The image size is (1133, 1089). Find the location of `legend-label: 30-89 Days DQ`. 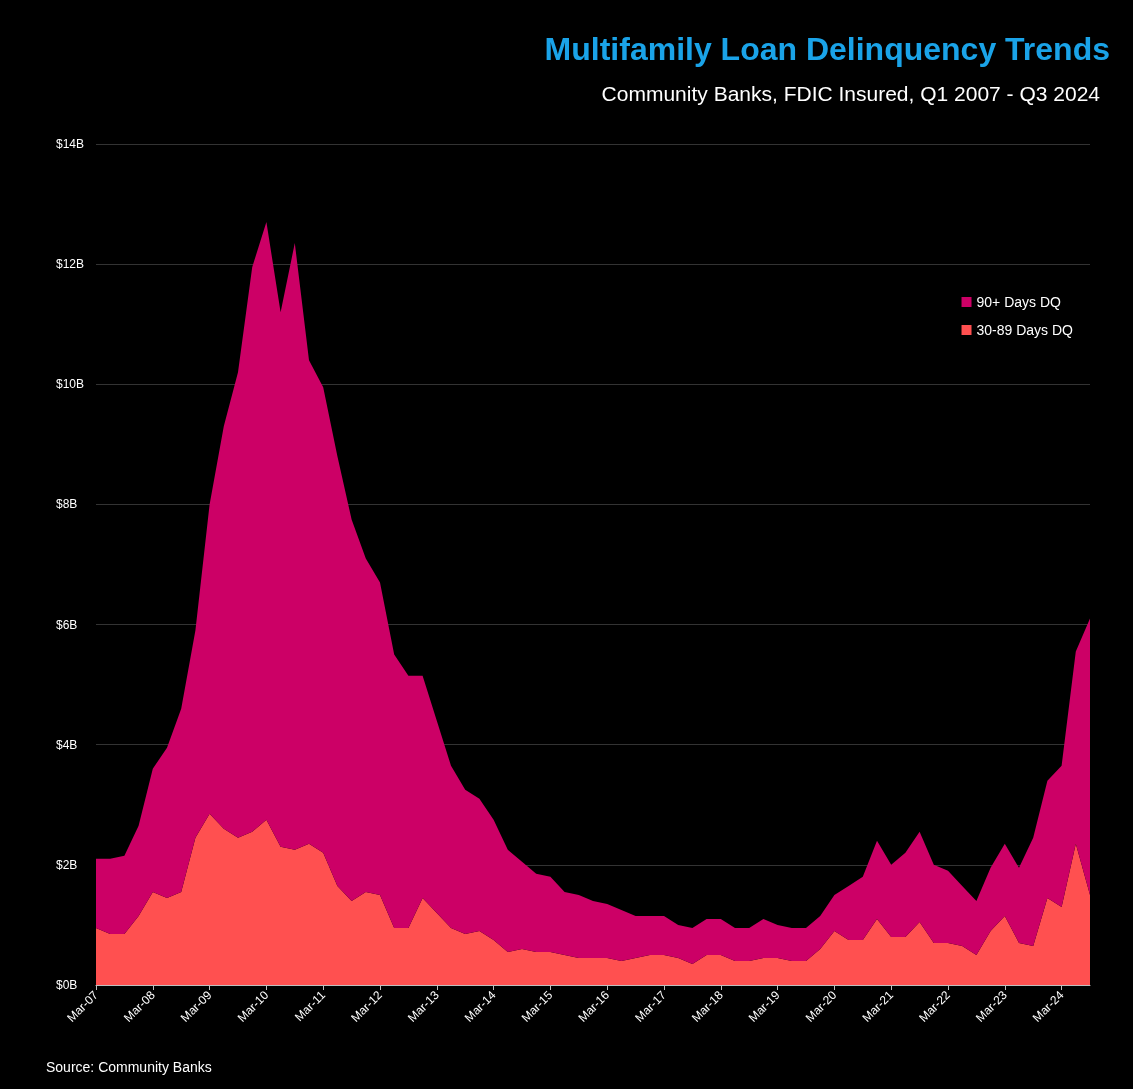

legend-label: 30-89 Days DQ is located at coordinates (1025, 330).